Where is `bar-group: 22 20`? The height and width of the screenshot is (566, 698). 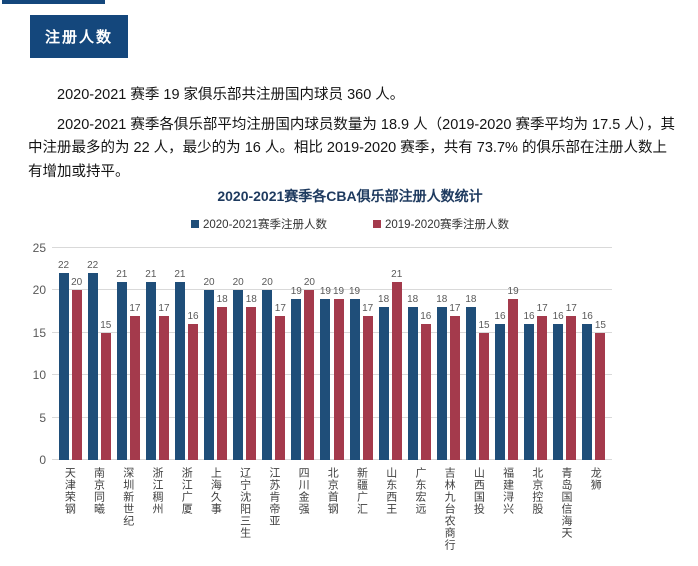 bar-group: 22 20 is located at coordinates (70, 360).